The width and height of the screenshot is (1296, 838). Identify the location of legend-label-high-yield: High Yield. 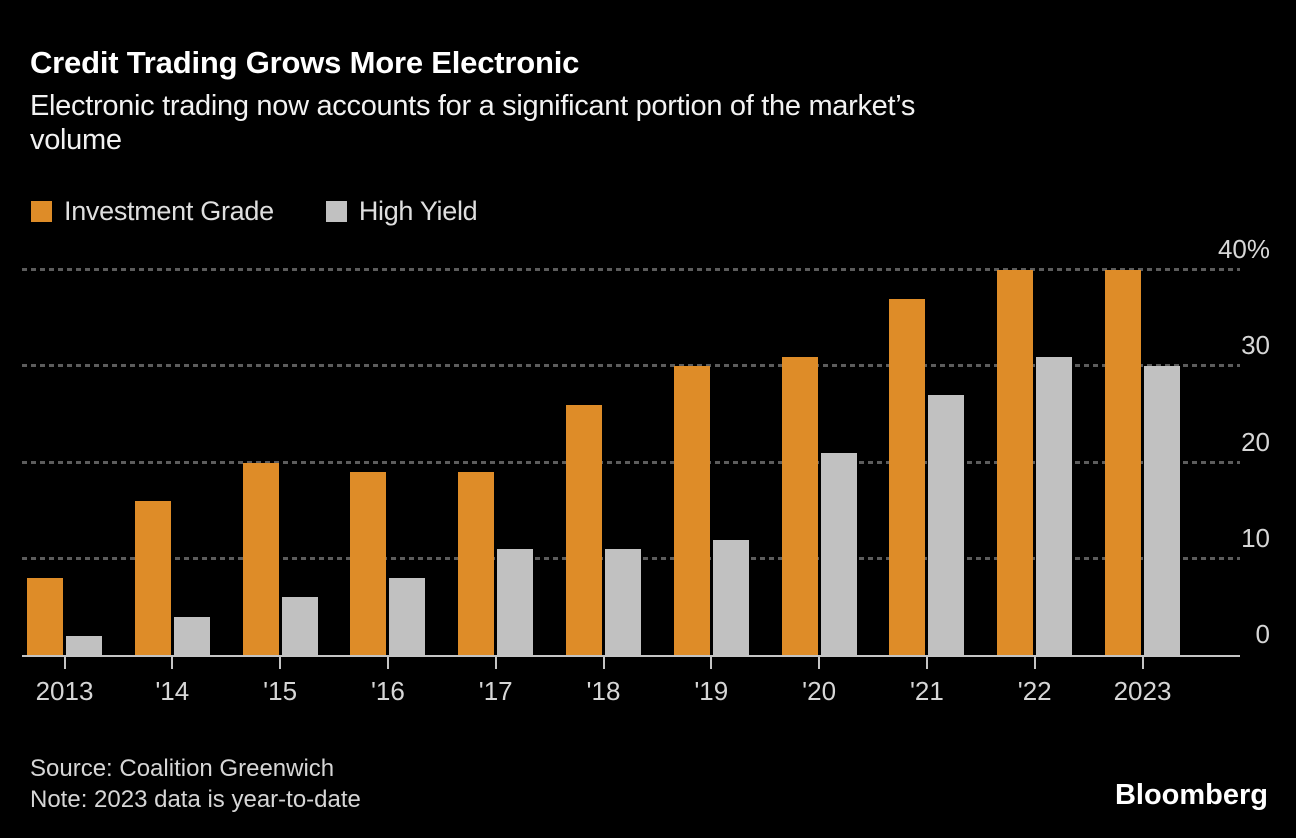
(418, 211).